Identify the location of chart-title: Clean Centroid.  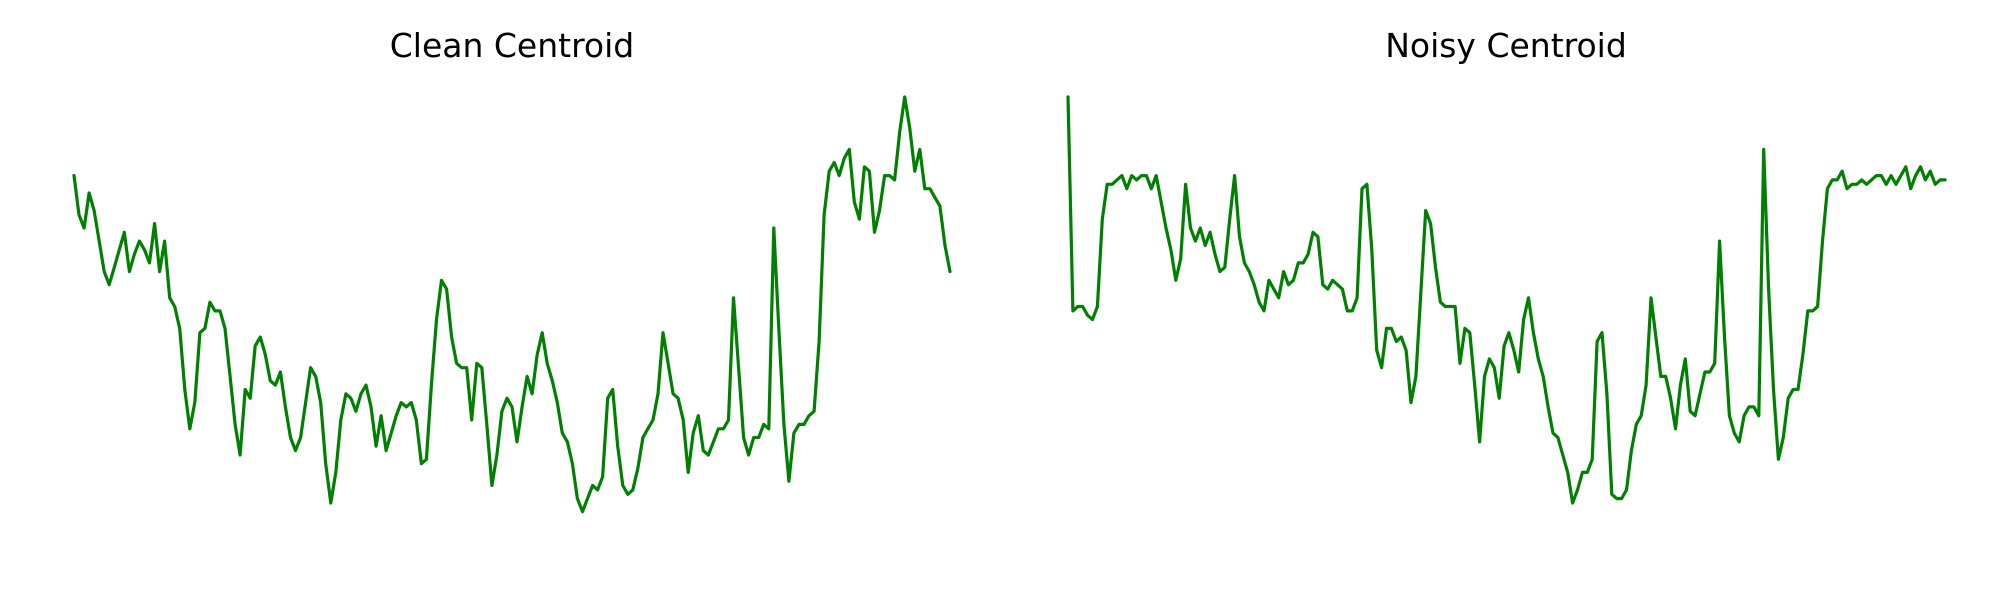
(512, 45).